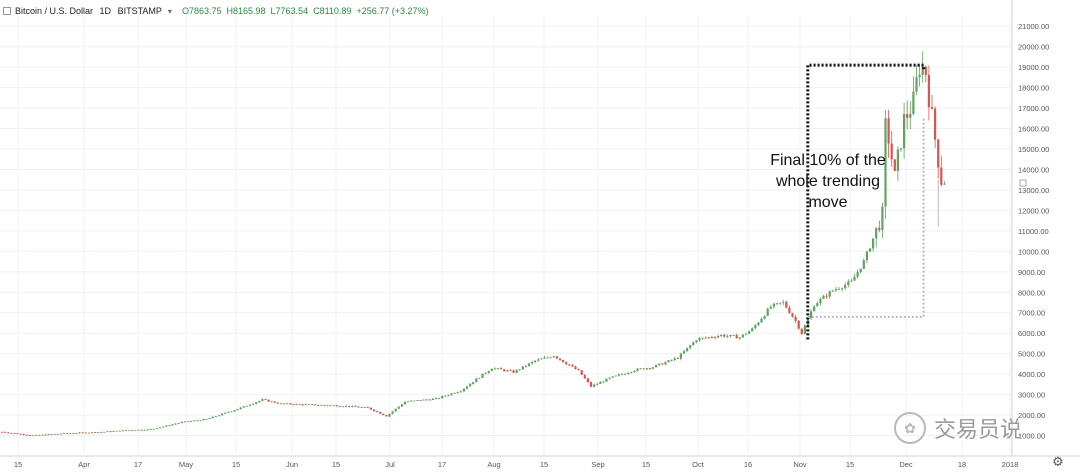 The width and height of the screenshot is (1080, 473). What do you see at coordinates (962, 464) in the screenshot?
I see `x-tick-label: 18` at bounding box center [962, 464].